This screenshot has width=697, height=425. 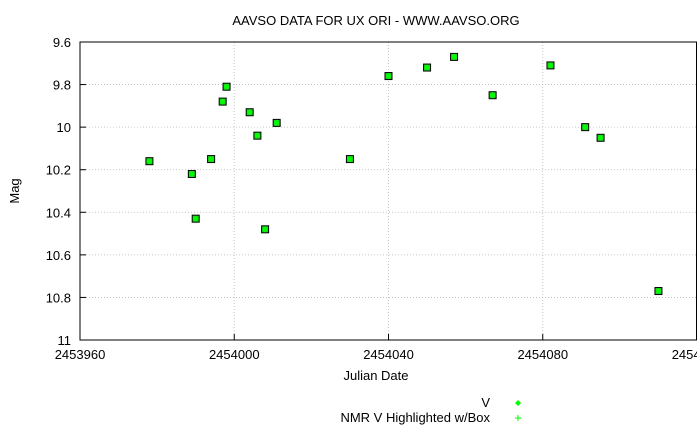 I want to click on legend-marker-v, so click(x=518, y=403).